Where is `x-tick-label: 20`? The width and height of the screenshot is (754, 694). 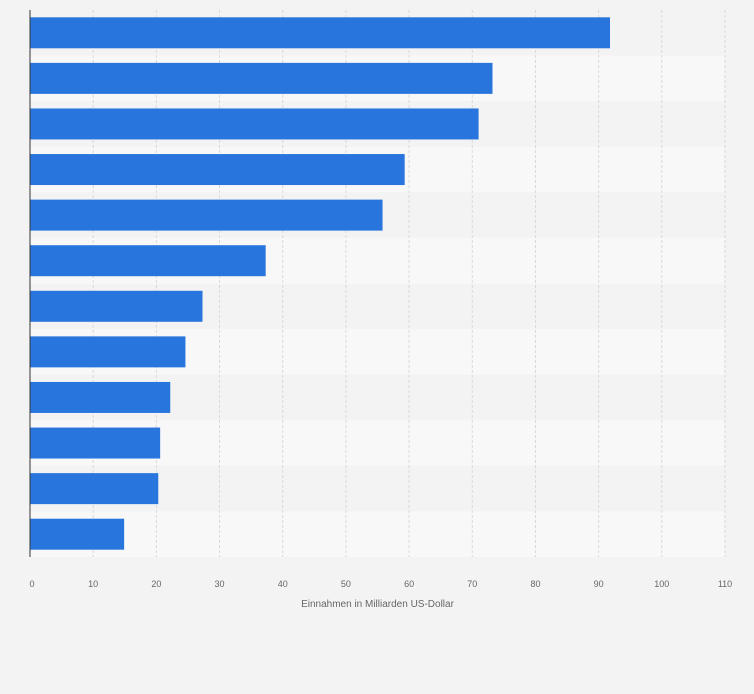
x-tick-label: 20 is located at coordinates (156, 584).